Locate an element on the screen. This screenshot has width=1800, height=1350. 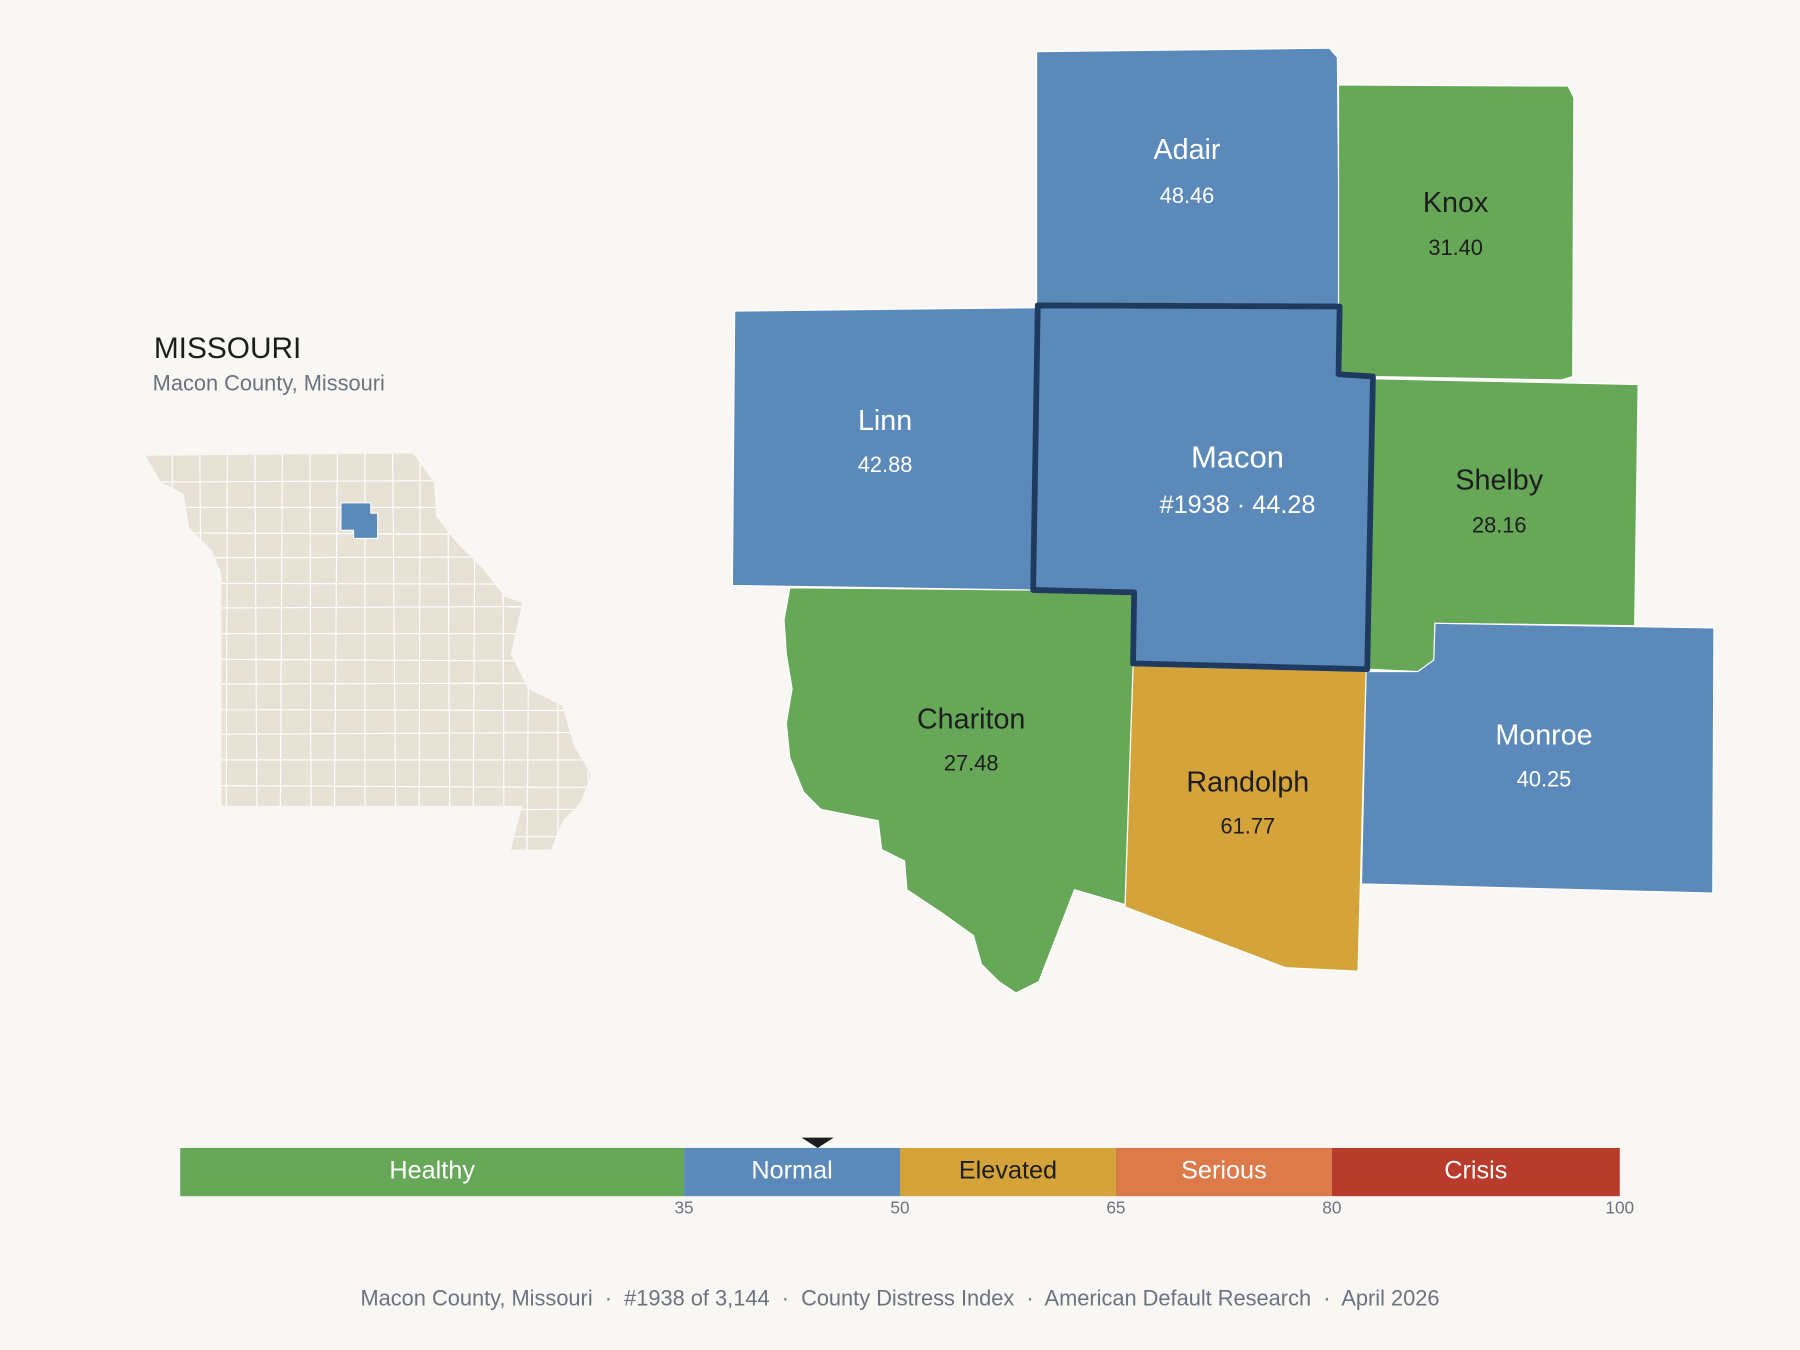
county-name: Linn is located at coordinates (885, 421).